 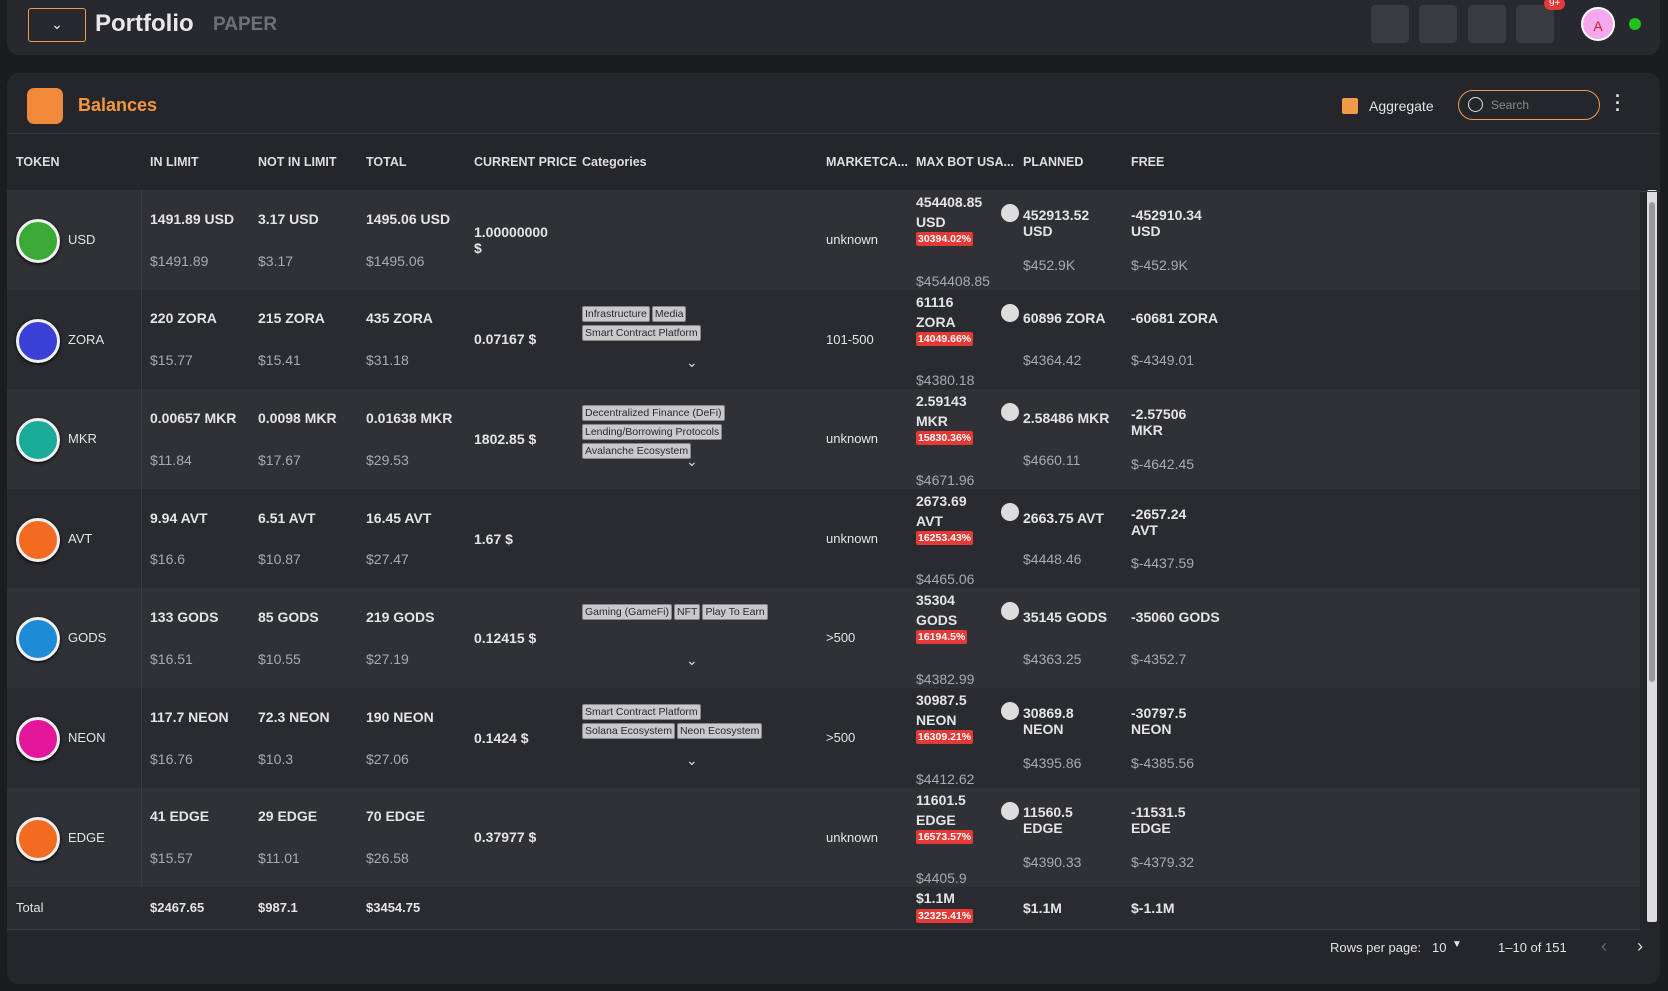 What do you see at coordinates (1186, 838) in the screenshot?
I see `cell: -11531.5 EDGE $-4379.32` at bounding box center [1186, 838].